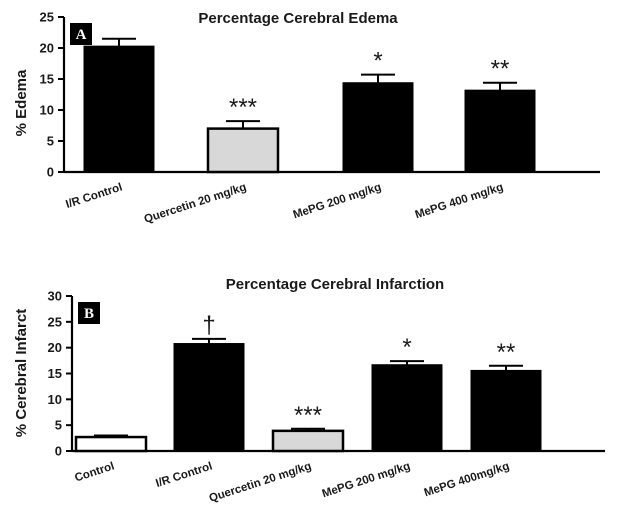 This screenshot has height=524, width=637. Describe the element at coordinates (467, 479) in the screenshot. I see `category-label: MePG 400mg/kg` at that location.